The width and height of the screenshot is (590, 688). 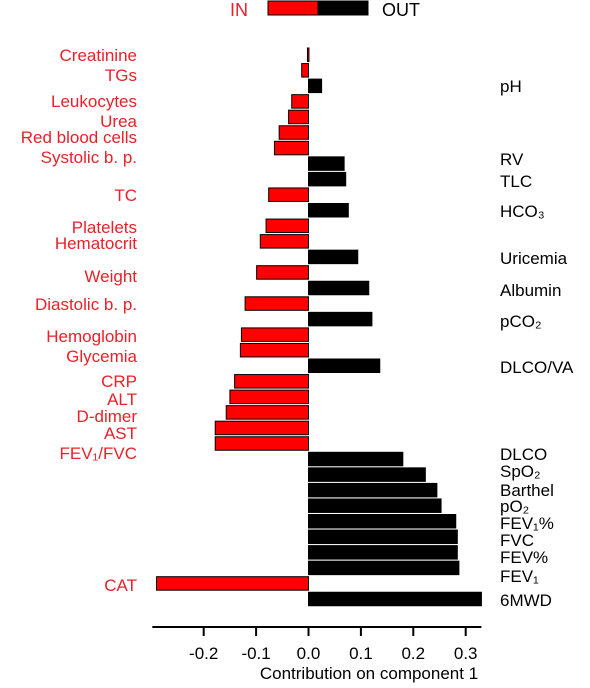 I want to click on bar-in-hematocrit, so click(x=284, y=241).